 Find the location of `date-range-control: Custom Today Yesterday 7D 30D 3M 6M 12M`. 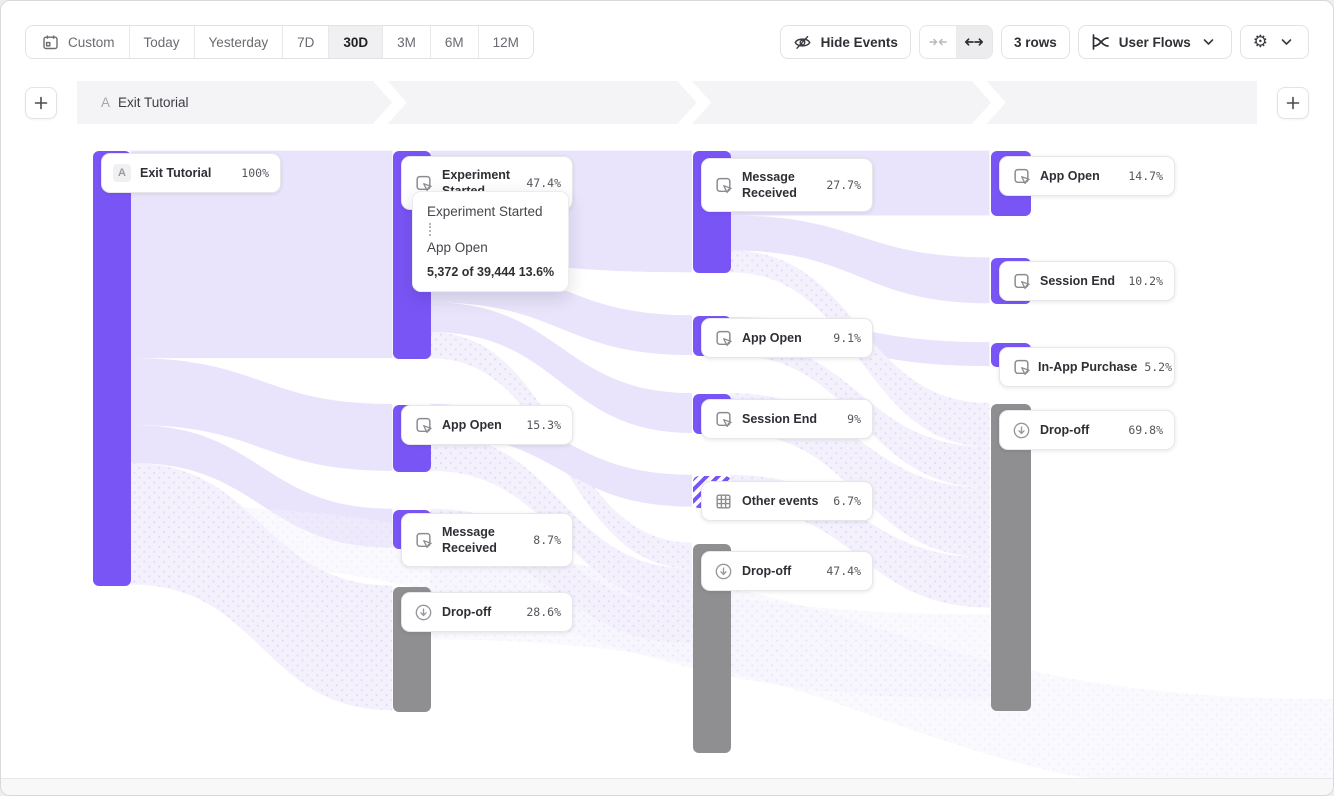

date-range-control: Custom Today Yesterday 7D 30D 3M 6M 12M is located at coordinates (279, 42).